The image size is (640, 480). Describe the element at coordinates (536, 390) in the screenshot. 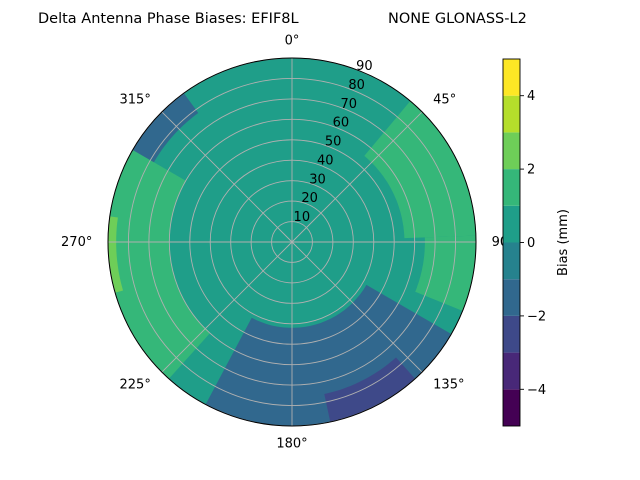

I see `colorbar-tick-label: −4` at that location.